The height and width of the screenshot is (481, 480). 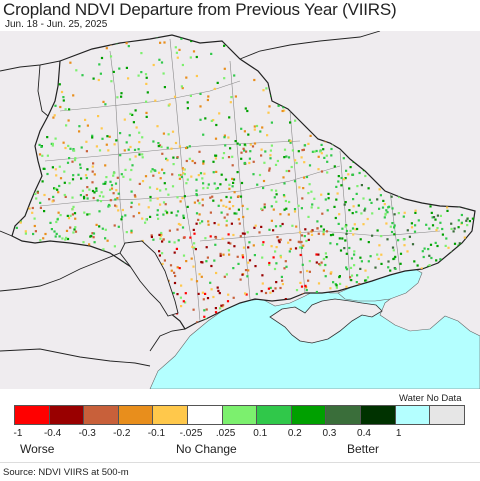 I want to click on oblast-border, so click(x=172, y=151).